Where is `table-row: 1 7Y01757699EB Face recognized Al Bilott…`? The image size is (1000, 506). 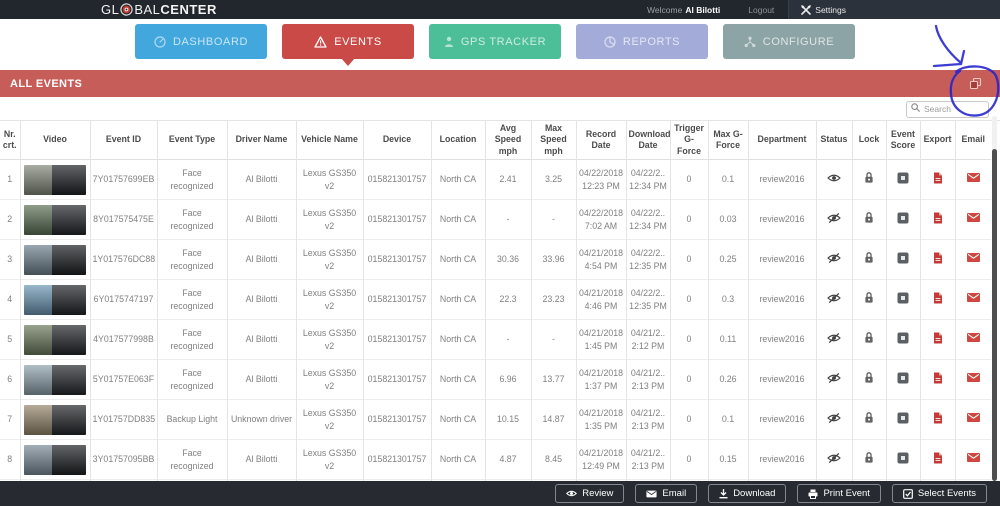 table-row: 1 7Y01757699EB Face recognized Al Bilott… is located at coordinates (495, 179).